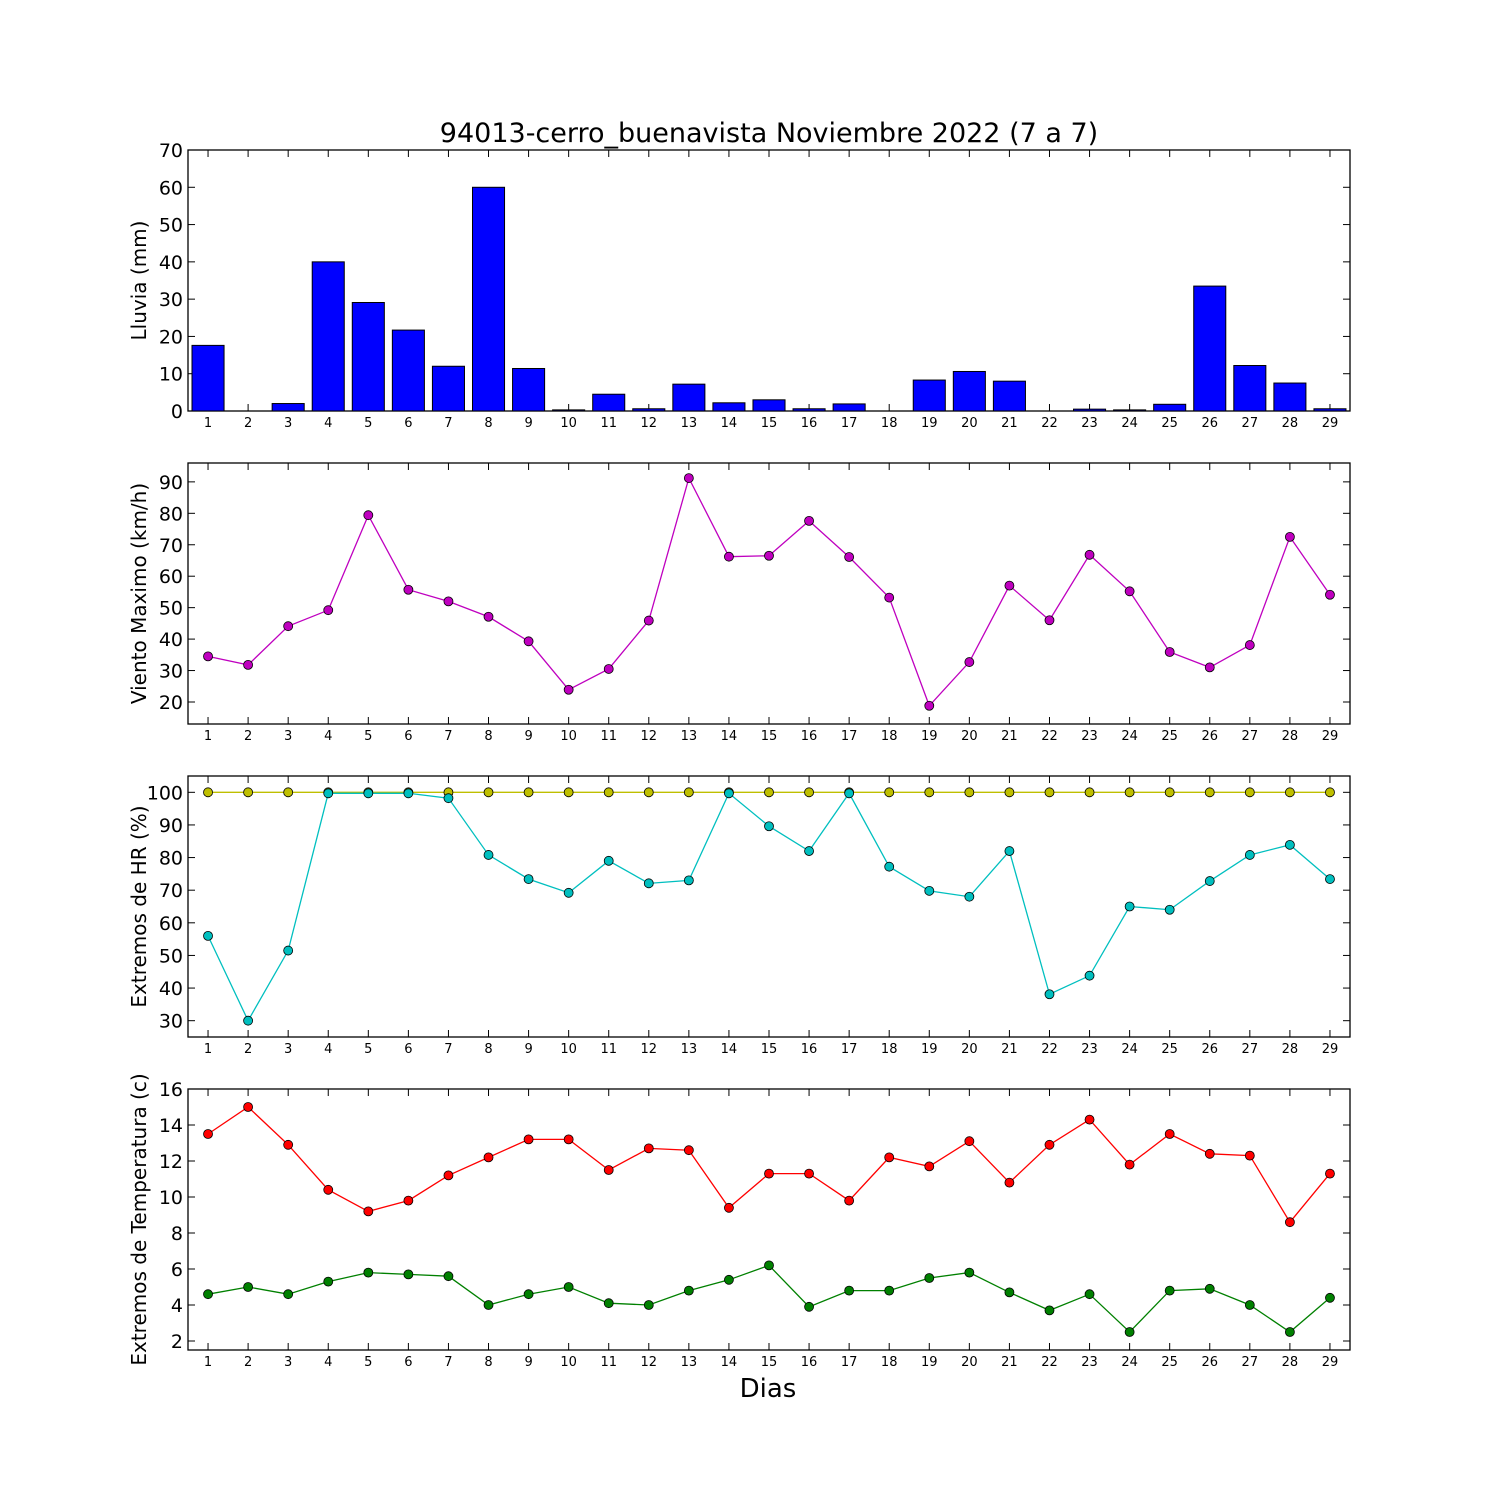 This screenshot has height=1500, width=1500. Describe the element at coordinates (1129, 1049) in the screenshot. I see `x-tick-label: 24` at that location.